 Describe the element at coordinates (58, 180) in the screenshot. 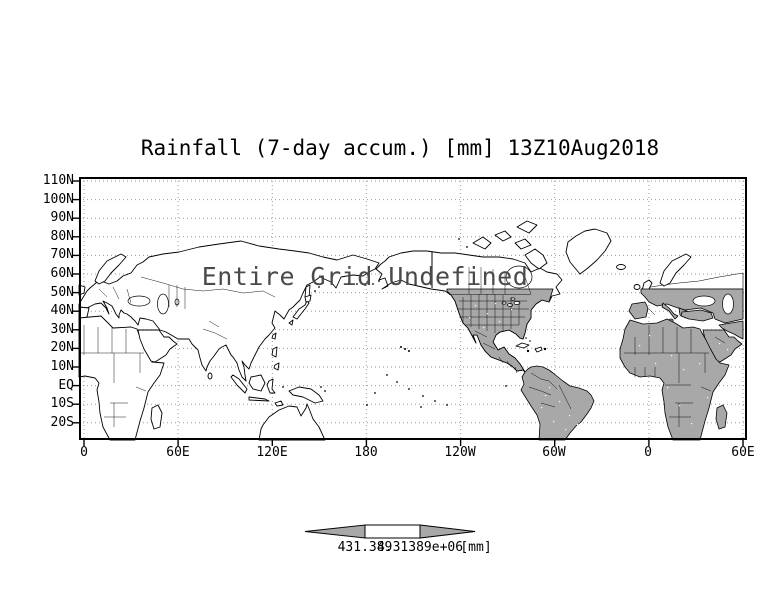

I see `y-axis-label: 110N` at that location.